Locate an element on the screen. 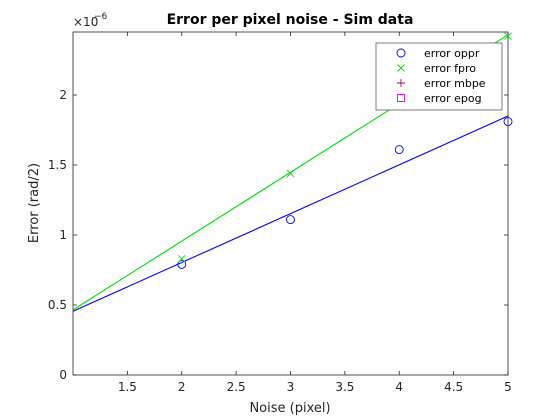 Image resolution: width=560 pixels, height=420 pixels. x-axis-label: Noise (pixel) is located at coordinates (289, 408).